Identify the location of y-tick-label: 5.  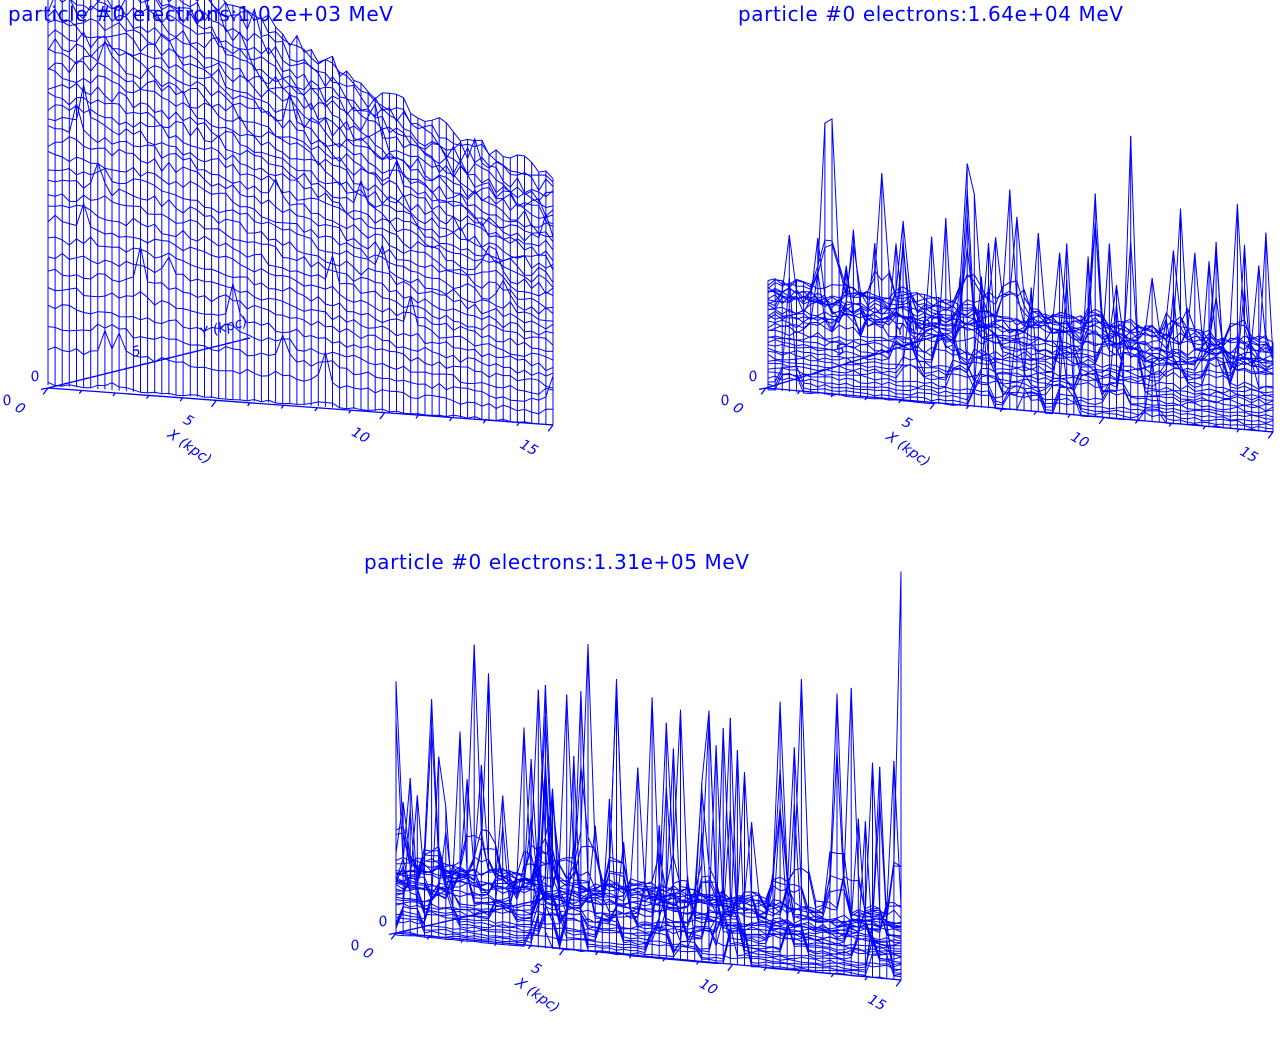
(840, 351).